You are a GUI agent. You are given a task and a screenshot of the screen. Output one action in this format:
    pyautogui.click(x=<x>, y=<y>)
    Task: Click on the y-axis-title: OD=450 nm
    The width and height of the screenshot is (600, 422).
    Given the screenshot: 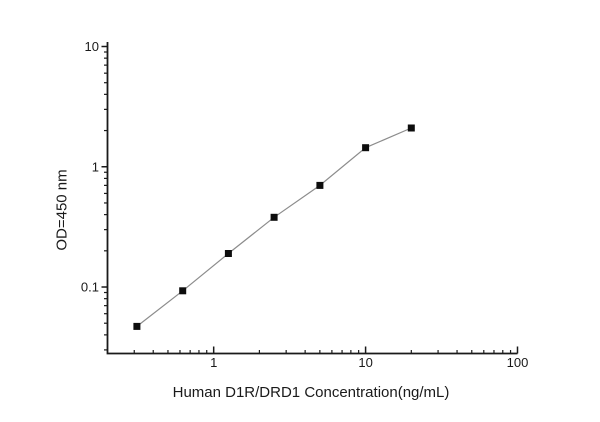 What is the action you would take?
    pyautogui.click(x=62, y=210)
    